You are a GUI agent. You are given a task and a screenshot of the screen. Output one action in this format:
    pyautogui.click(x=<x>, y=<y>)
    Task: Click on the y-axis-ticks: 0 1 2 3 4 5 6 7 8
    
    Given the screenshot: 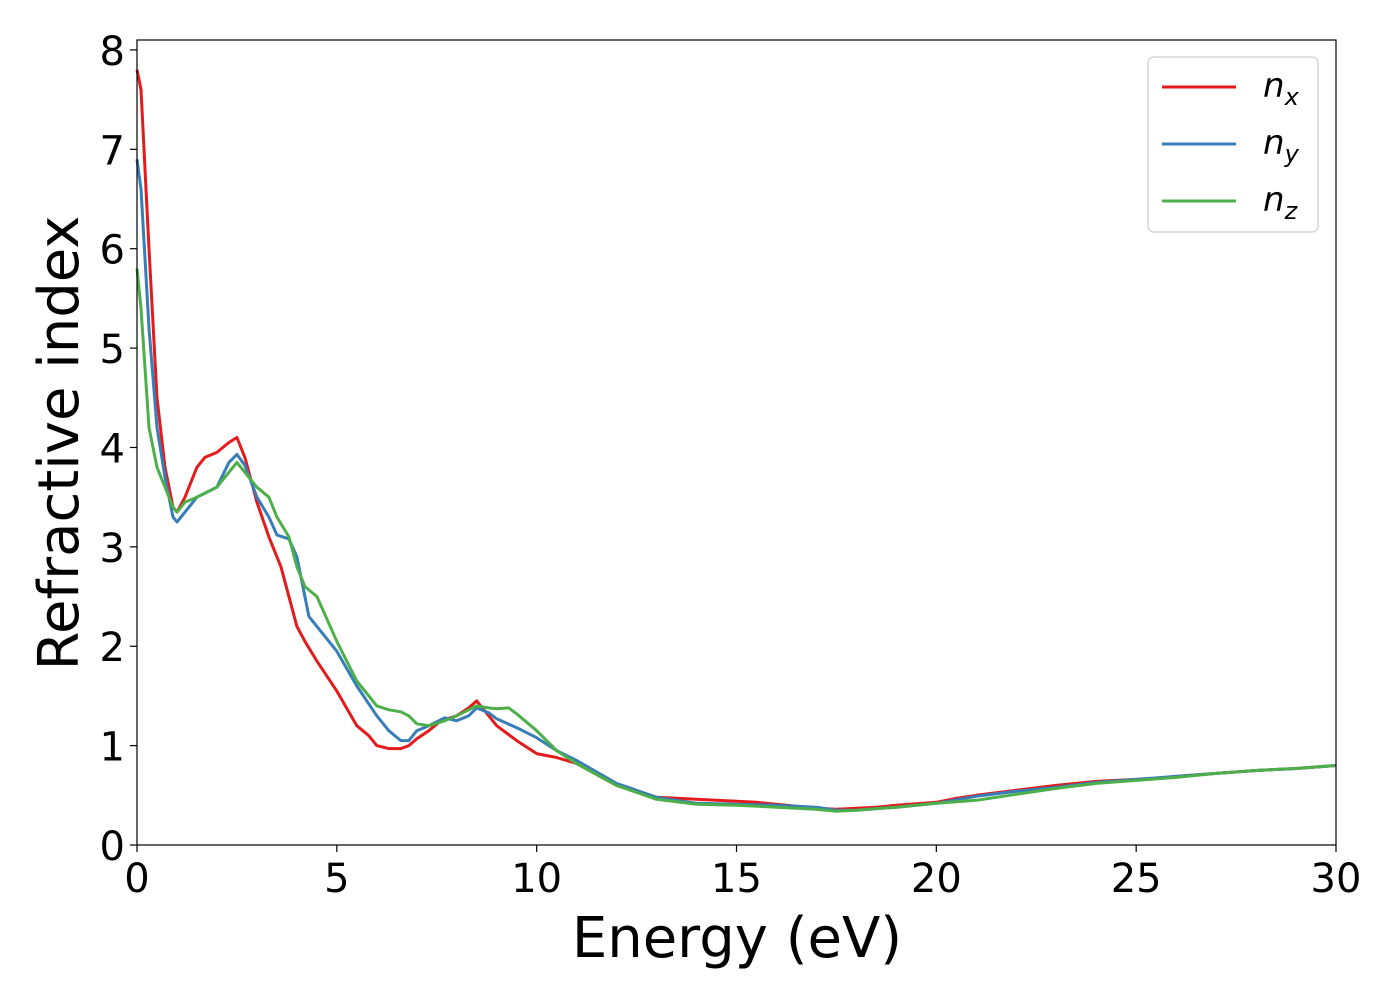 What is the action you would take?
    pyautogui.click(x=118, y=449)
    